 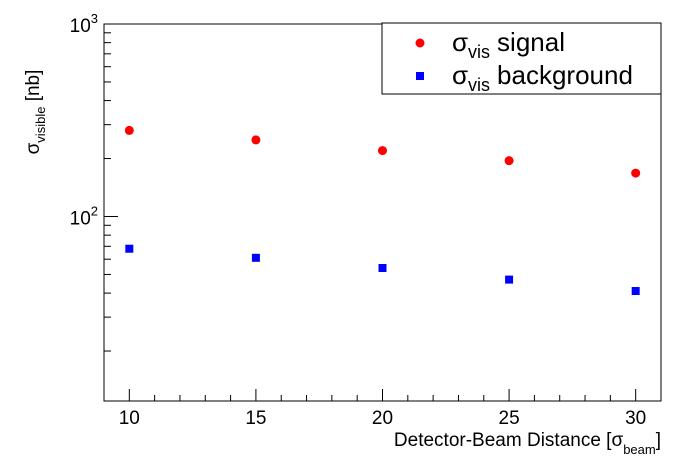 What do you see at coordinates (509, 418) in the screenshot?
I see `x-tick-label: 25` at bounding box center [509, 418].